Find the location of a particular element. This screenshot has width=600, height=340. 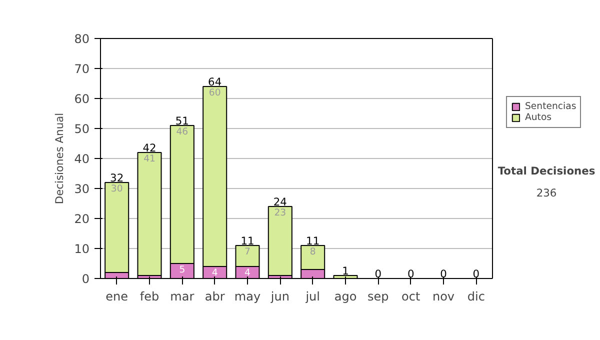

x-tick-label: ago is located at coordinates (345, 297).